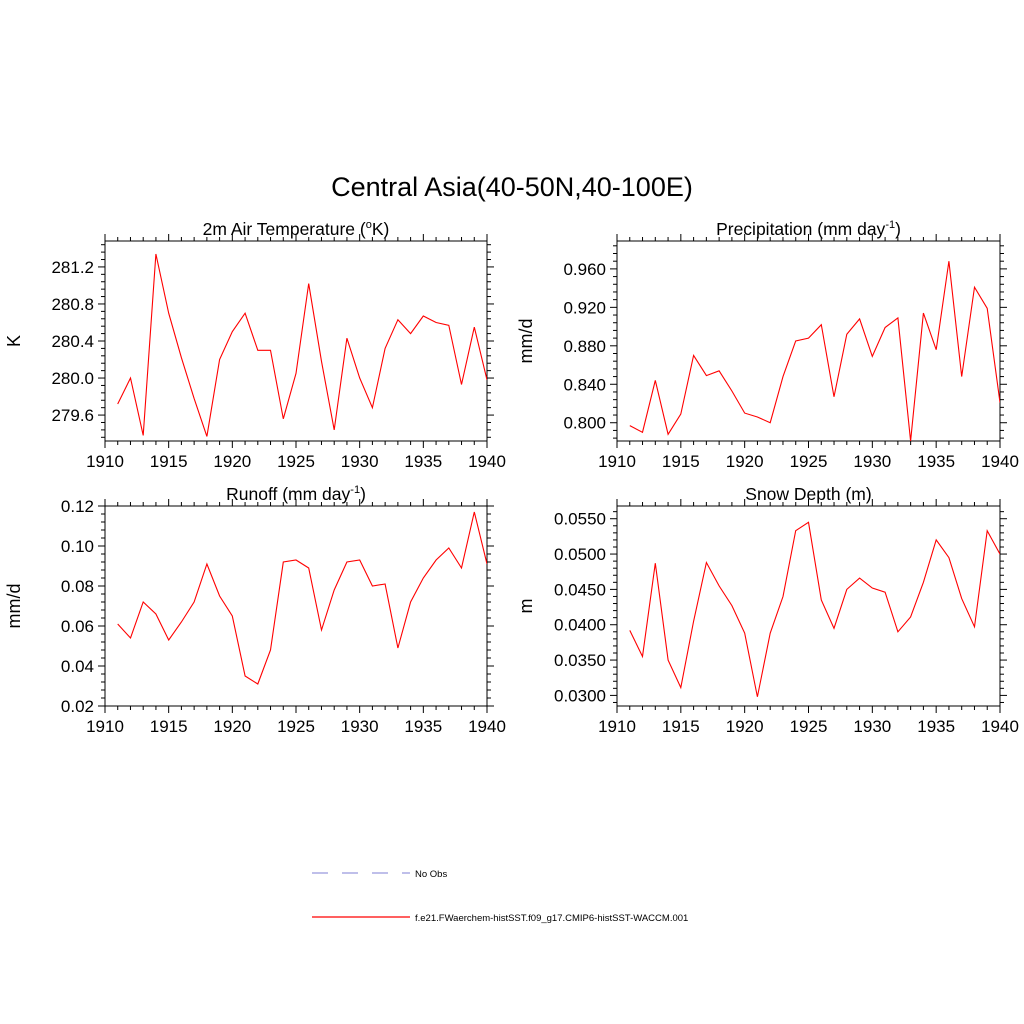 The image size is (1024, 1024). I want to click on y-axis-label-runoff: mm/d, so click(14, 606).